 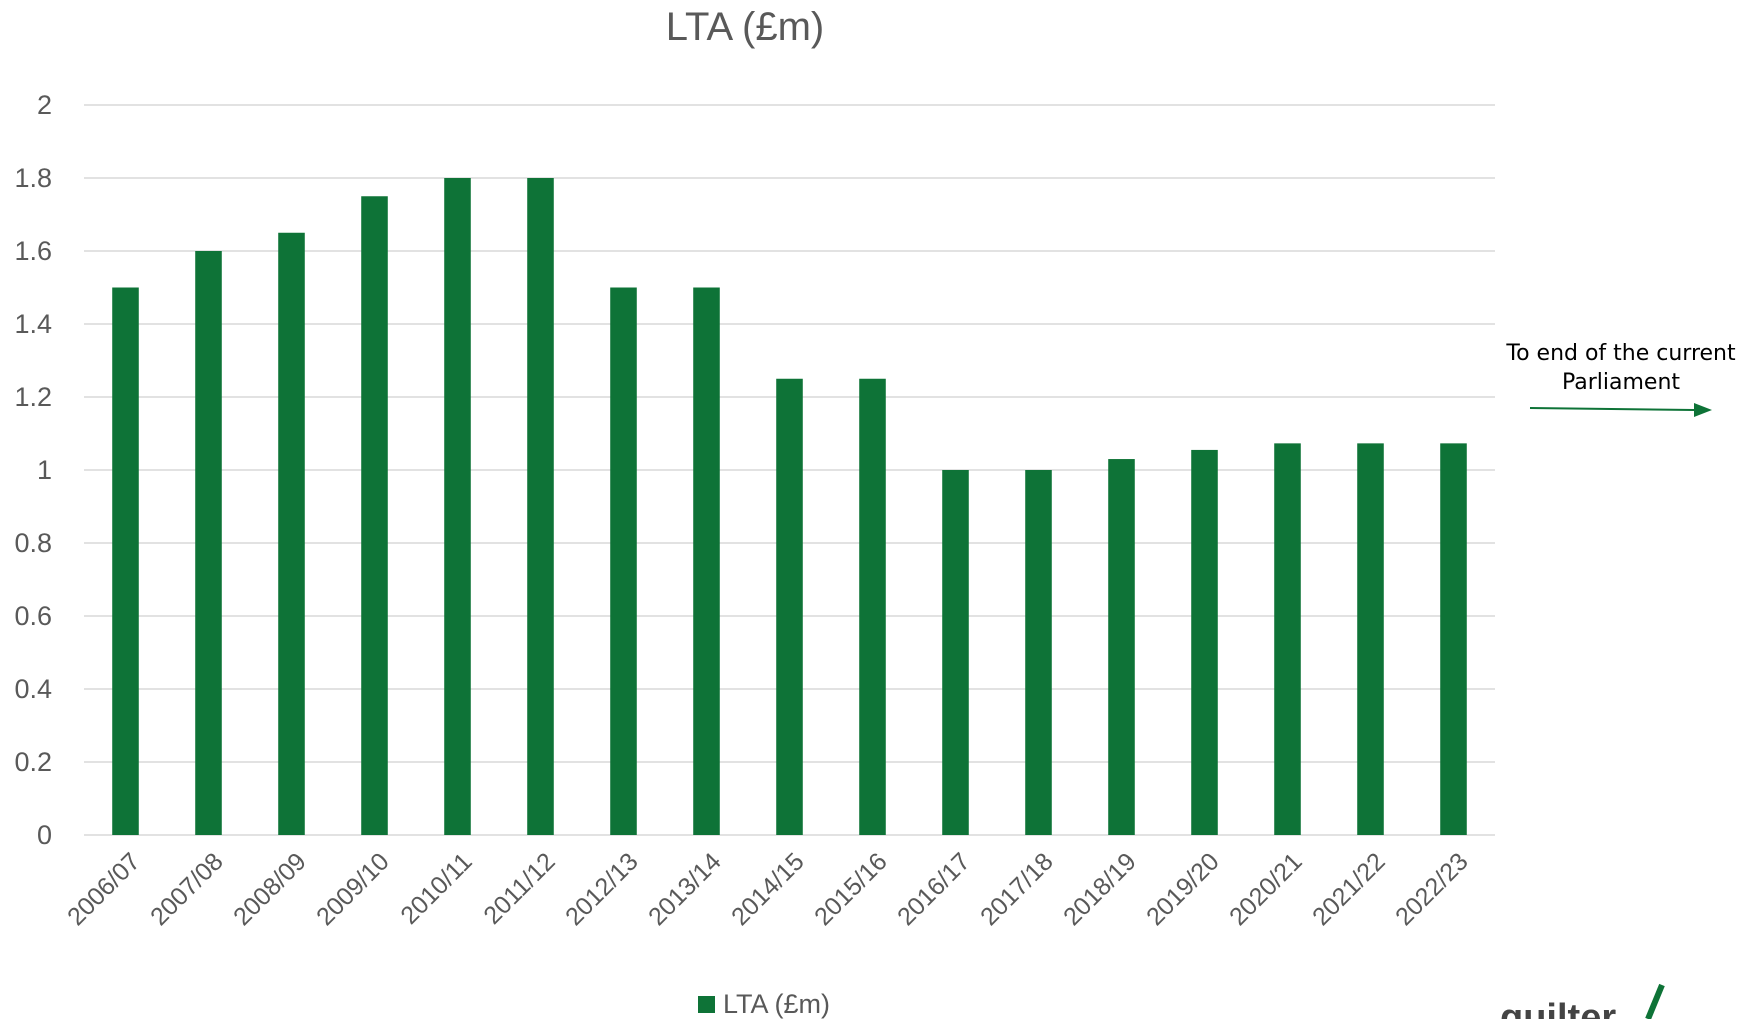 I want to click on y-tick-label: 1, so click(x=44, y=470).